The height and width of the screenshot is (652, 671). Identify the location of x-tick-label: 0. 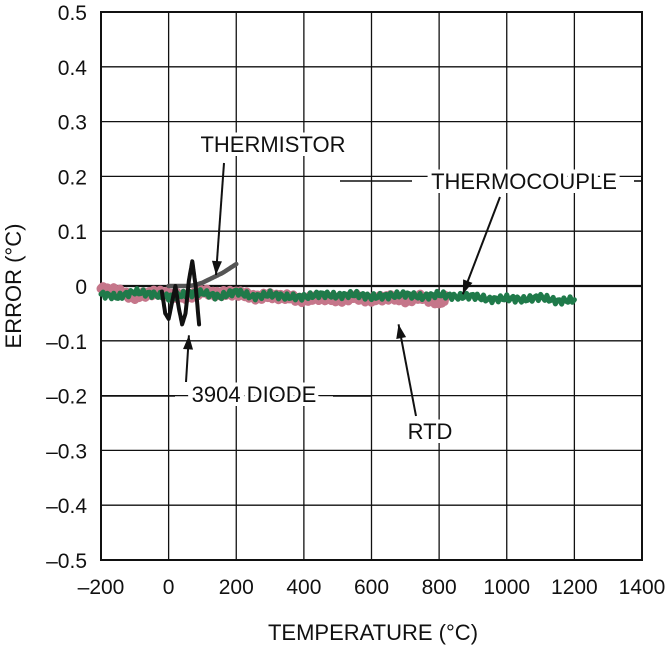
(169, 587).